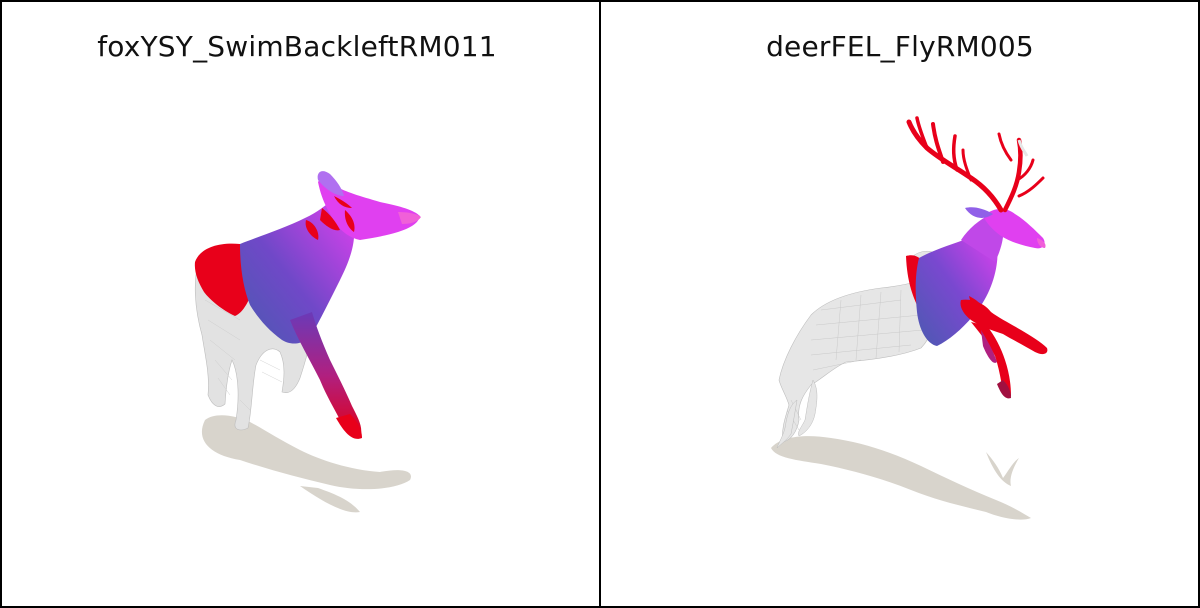  I want to click on panel-divider, so click(600, 304).